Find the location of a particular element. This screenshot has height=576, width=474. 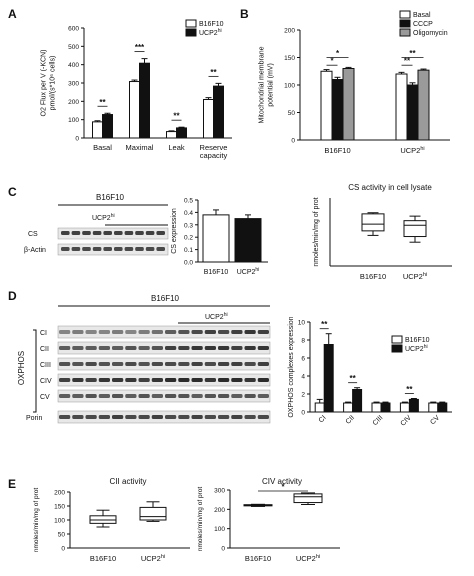

chart-c-bar-y-tick-label-3: 0.3 is located at coordinates (188, 225).